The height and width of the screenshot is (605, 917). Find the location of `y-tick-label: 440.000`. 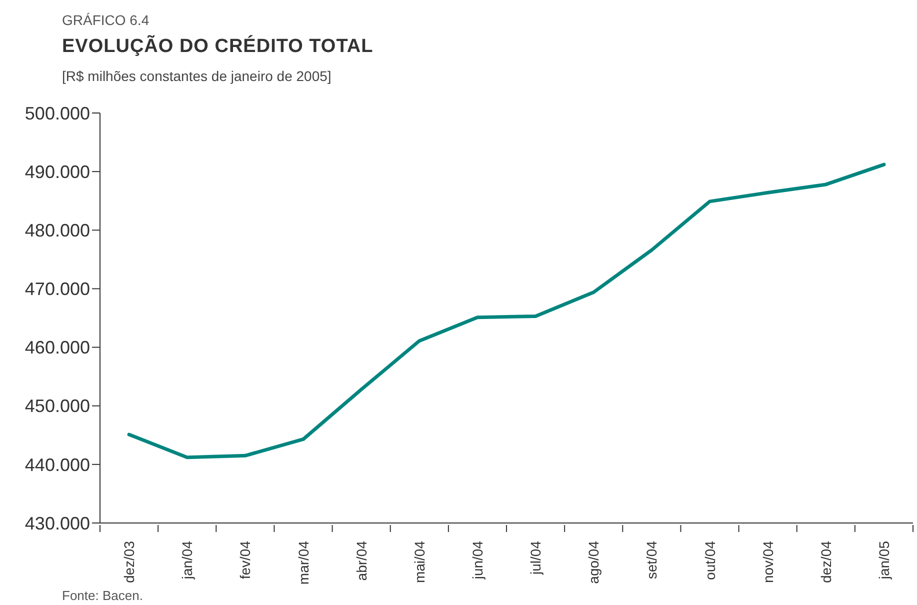

y-tick-label: 440.000 is located at coordinates (57, 464).